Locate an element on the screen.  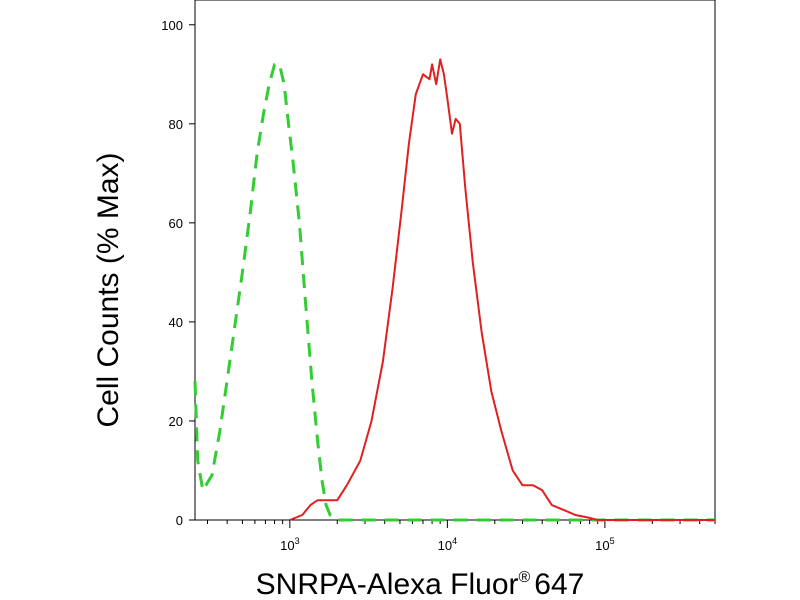
x-tick-label: 10⁴ is located at coordinates (447, 544).